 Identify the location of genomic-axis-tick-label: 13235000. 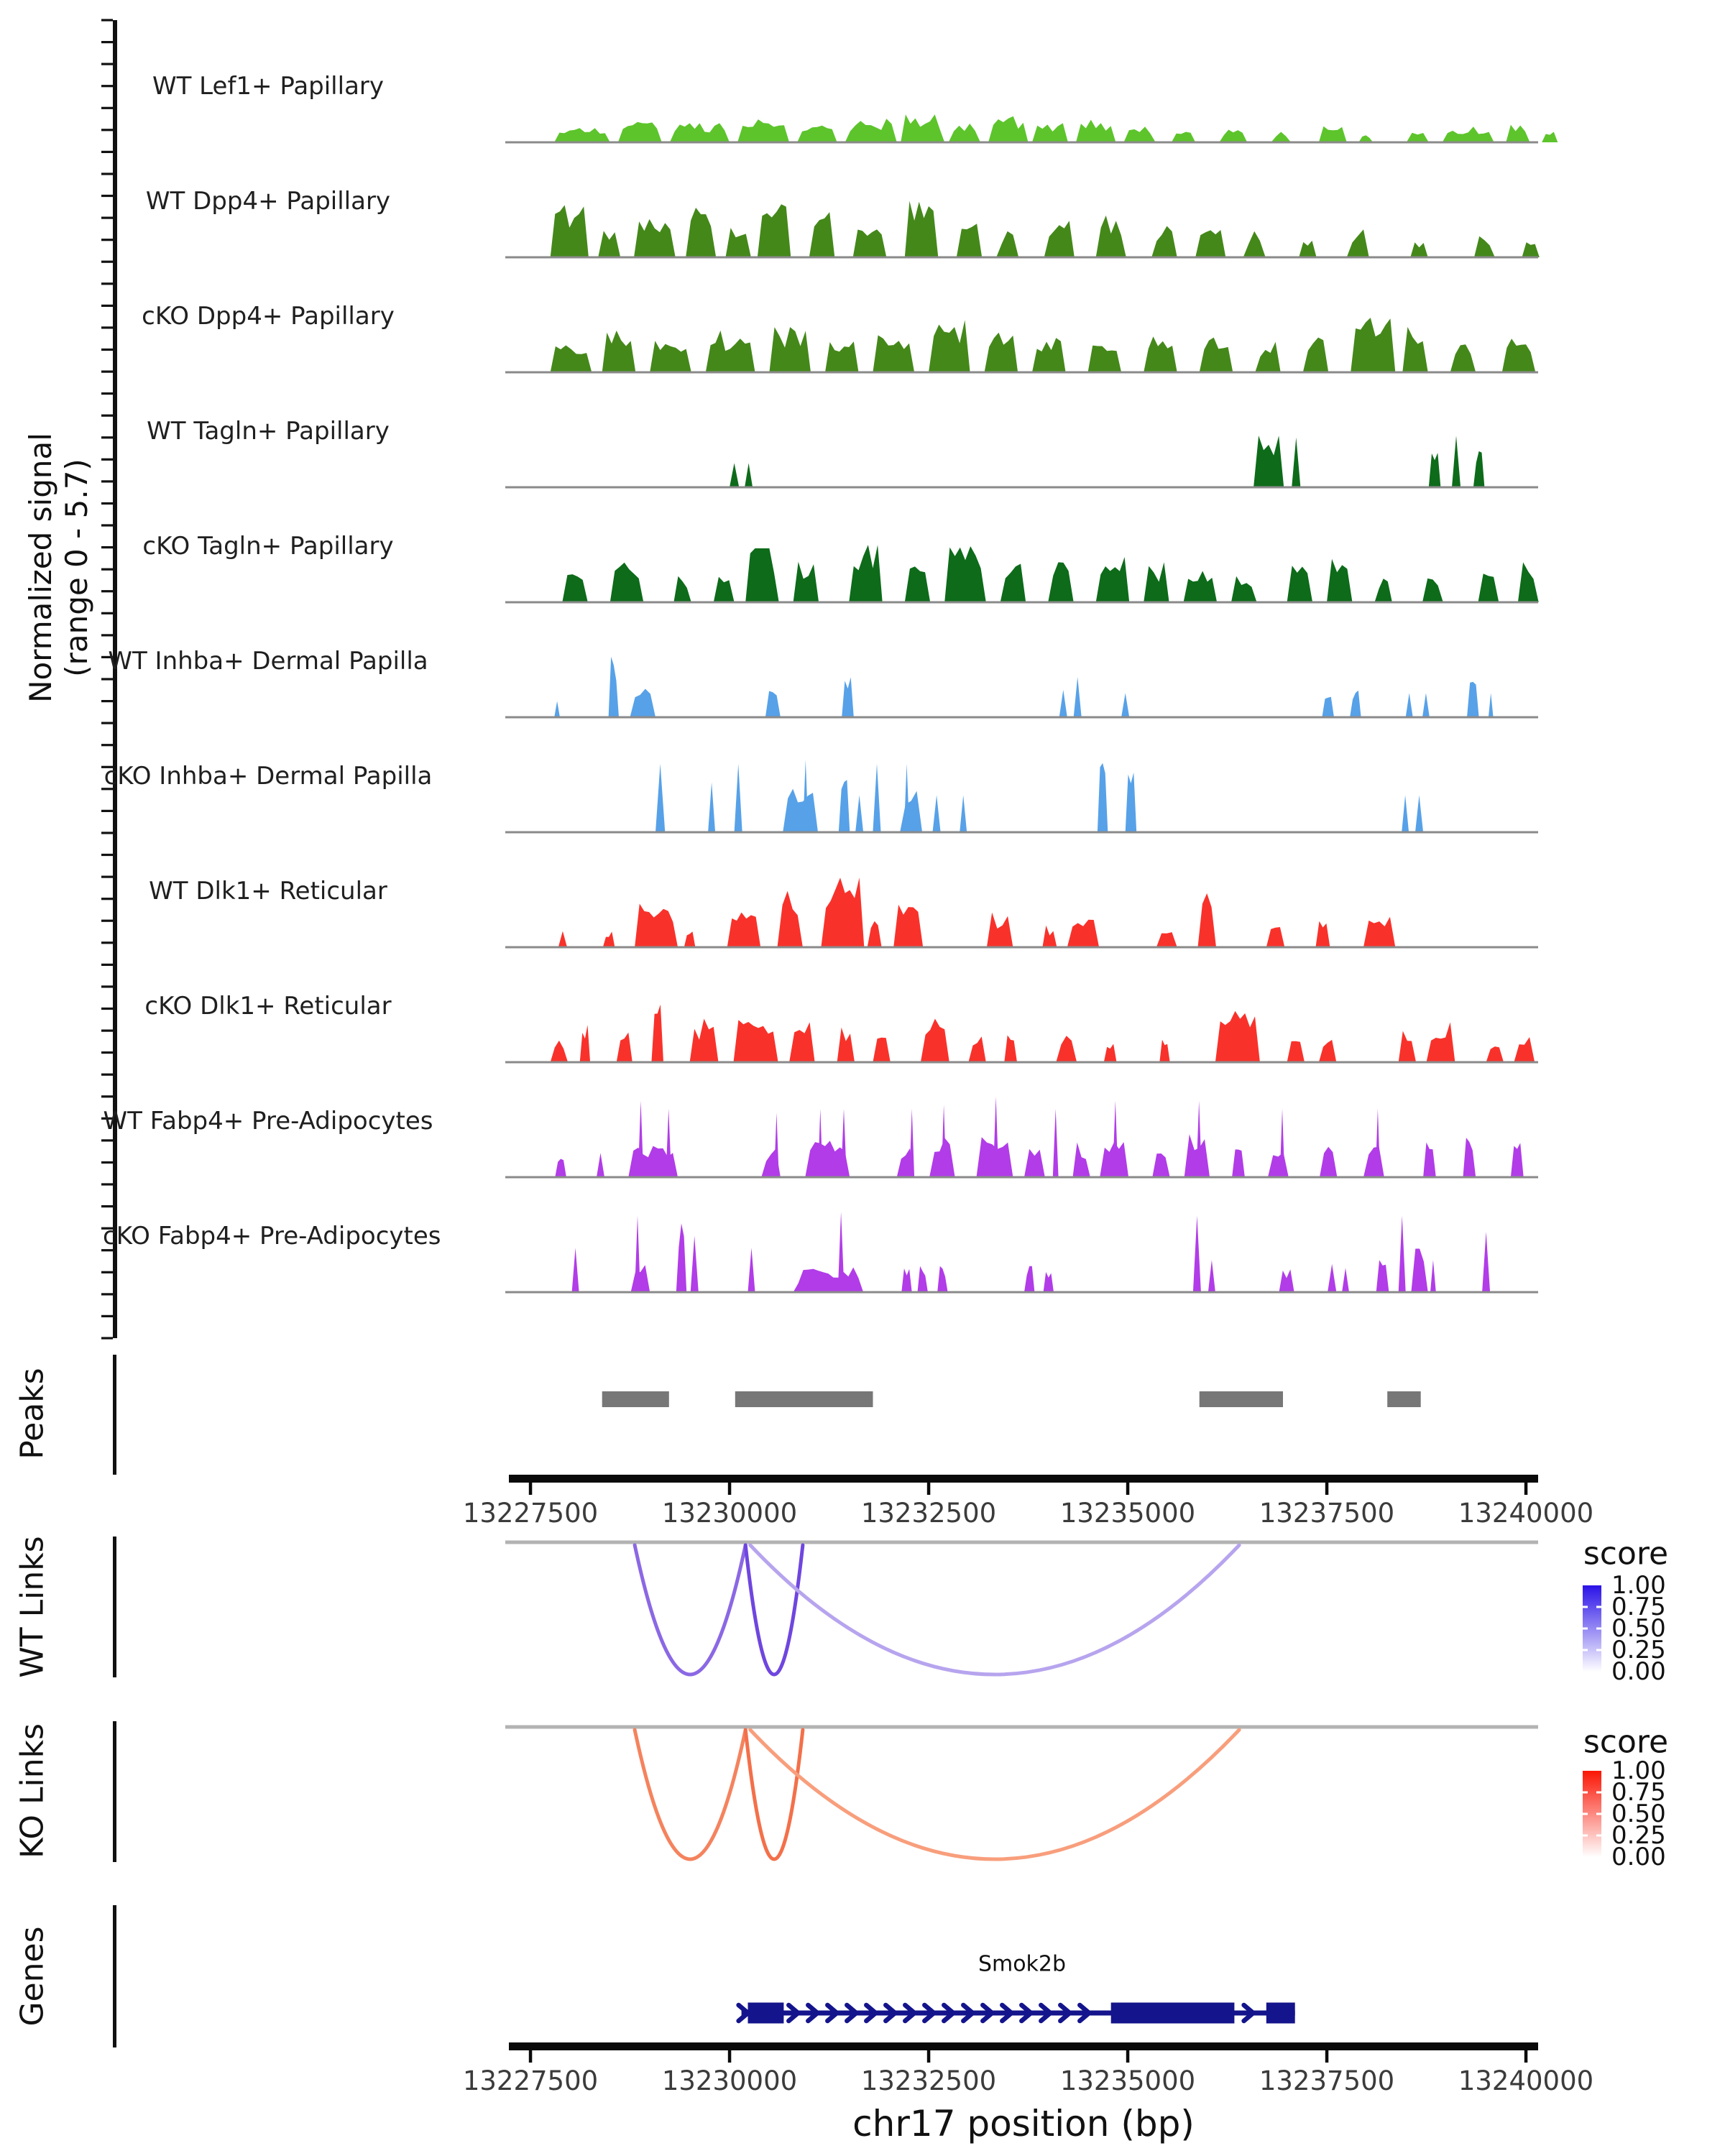
(1127, 2080).